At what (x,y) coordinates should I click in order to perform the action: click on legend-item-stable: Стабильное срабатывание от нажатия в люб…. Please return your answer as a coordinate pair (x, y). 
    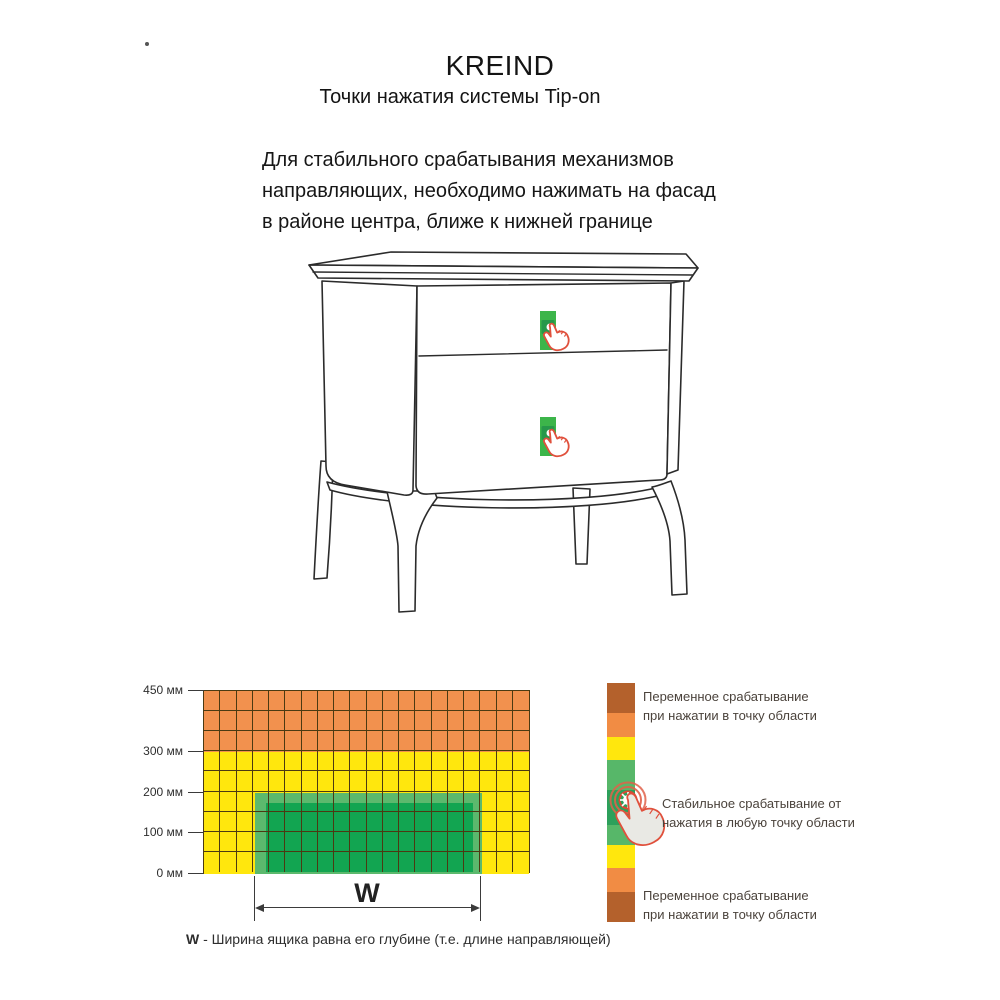
    Looking at the image, I should click on (758, 813).